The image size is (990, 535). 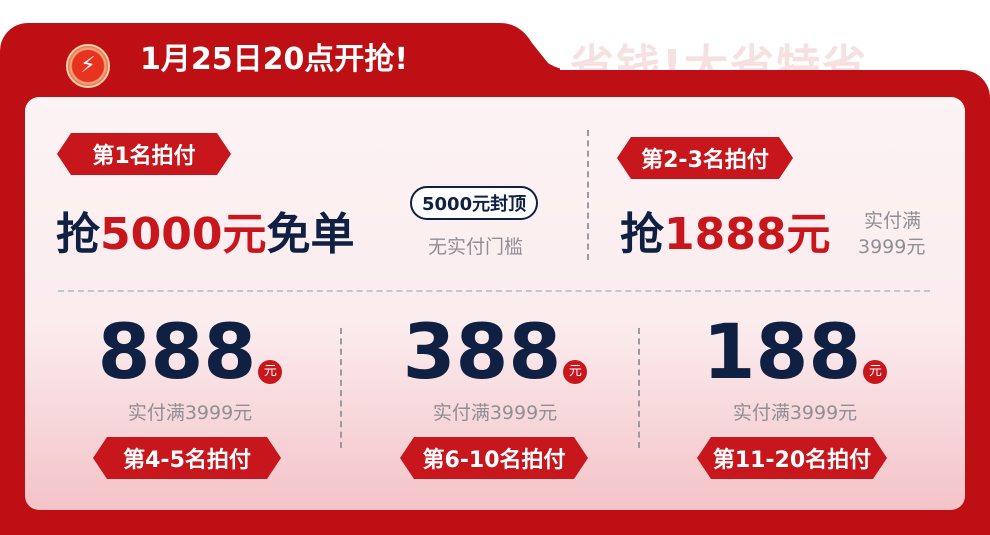 I want to click on prize-amount: 1888元, so click(x=747, y=234).